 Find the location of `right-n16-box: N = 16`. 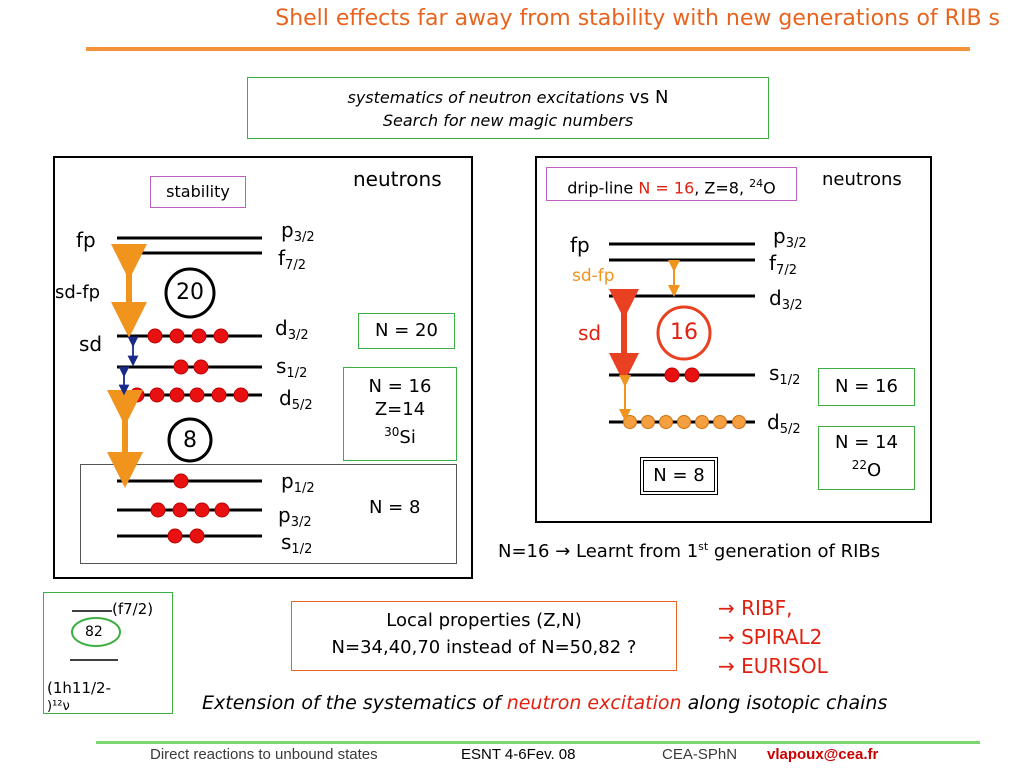

right-n16-box: N = 16 is located at coordinates (866, 387).